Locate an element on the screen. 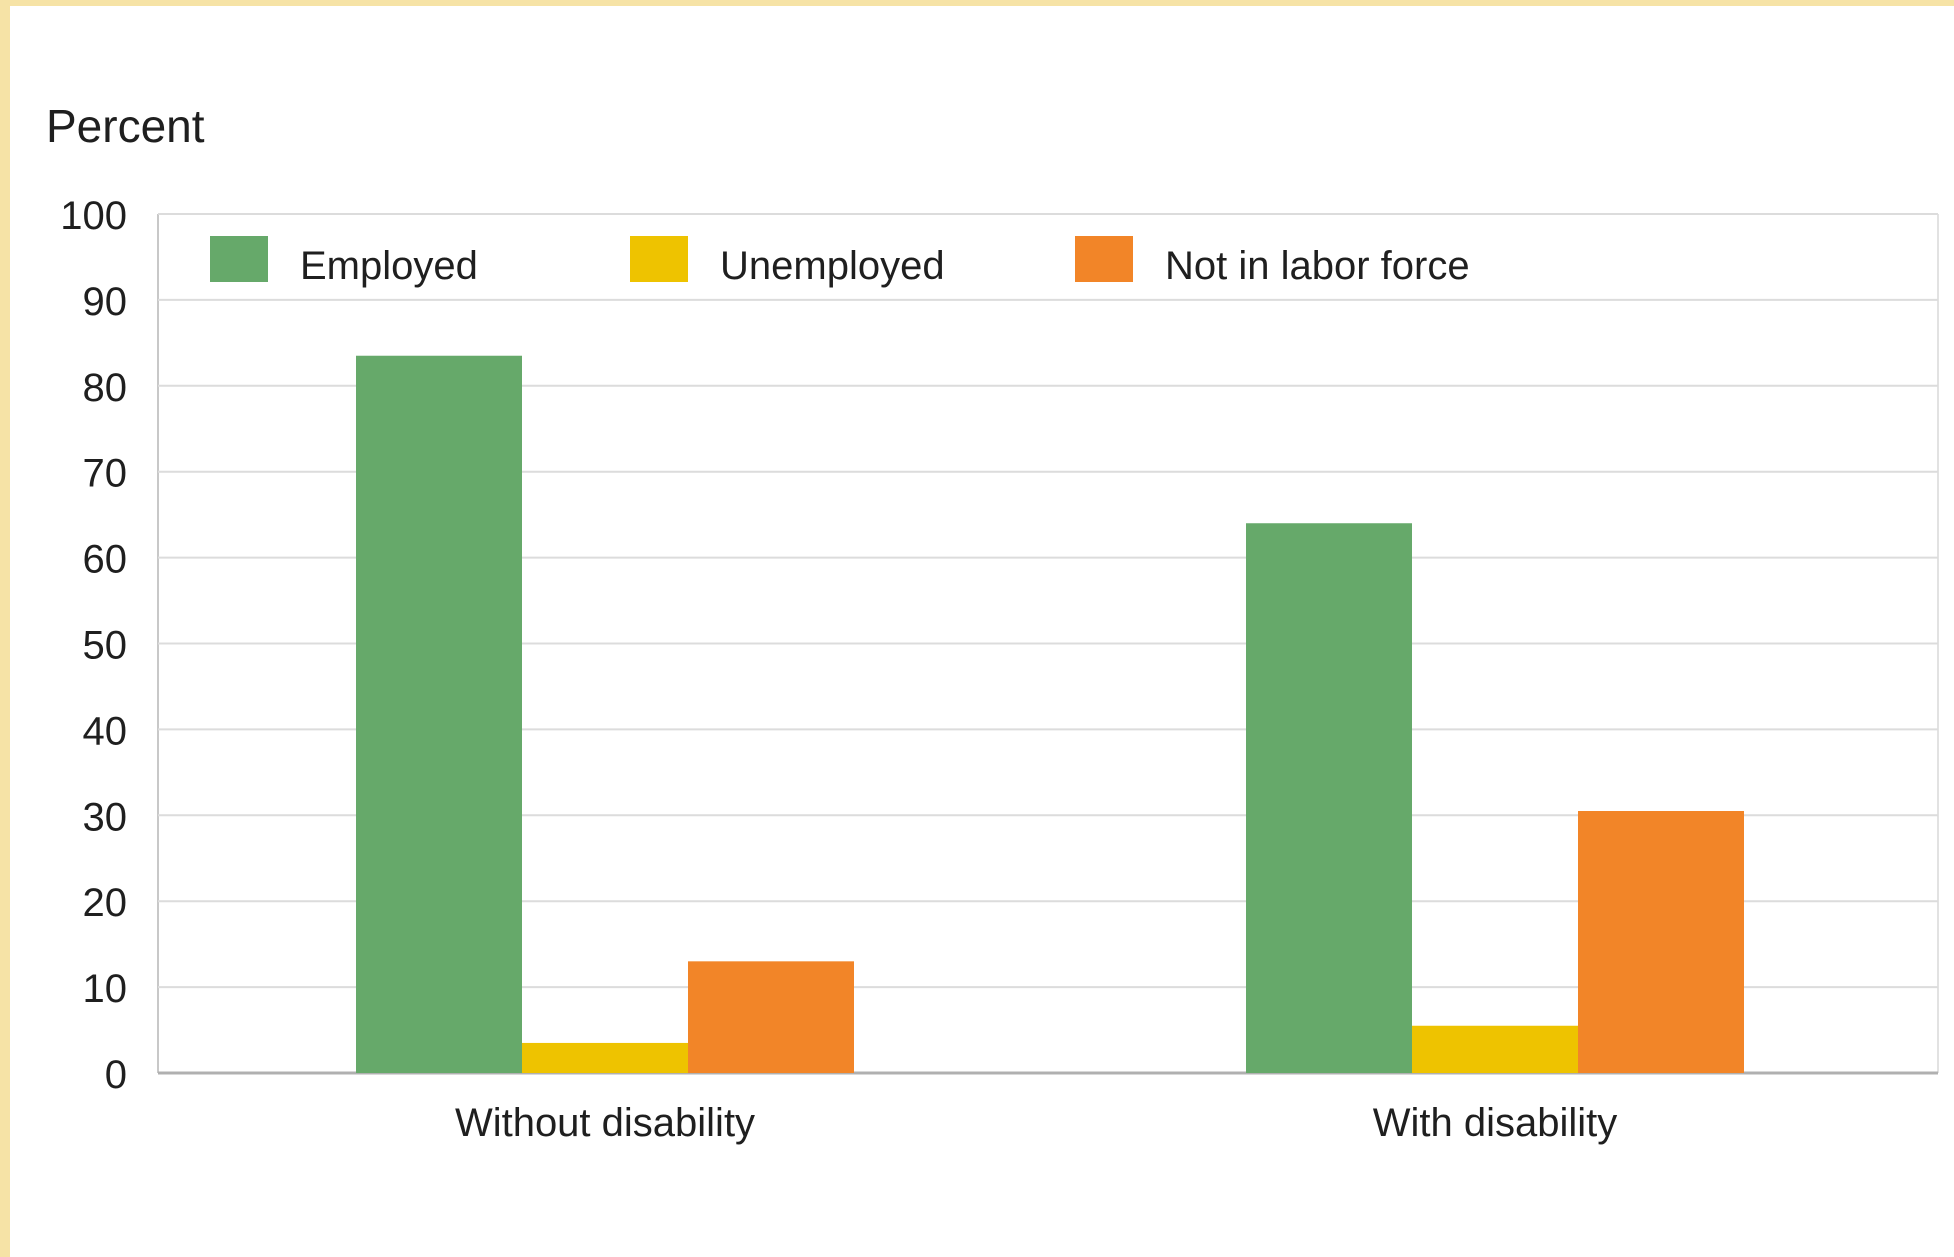 This screenshot has height=1257, width=1954. legend-label-2: Unemployed is located at coordinates (832, 266).